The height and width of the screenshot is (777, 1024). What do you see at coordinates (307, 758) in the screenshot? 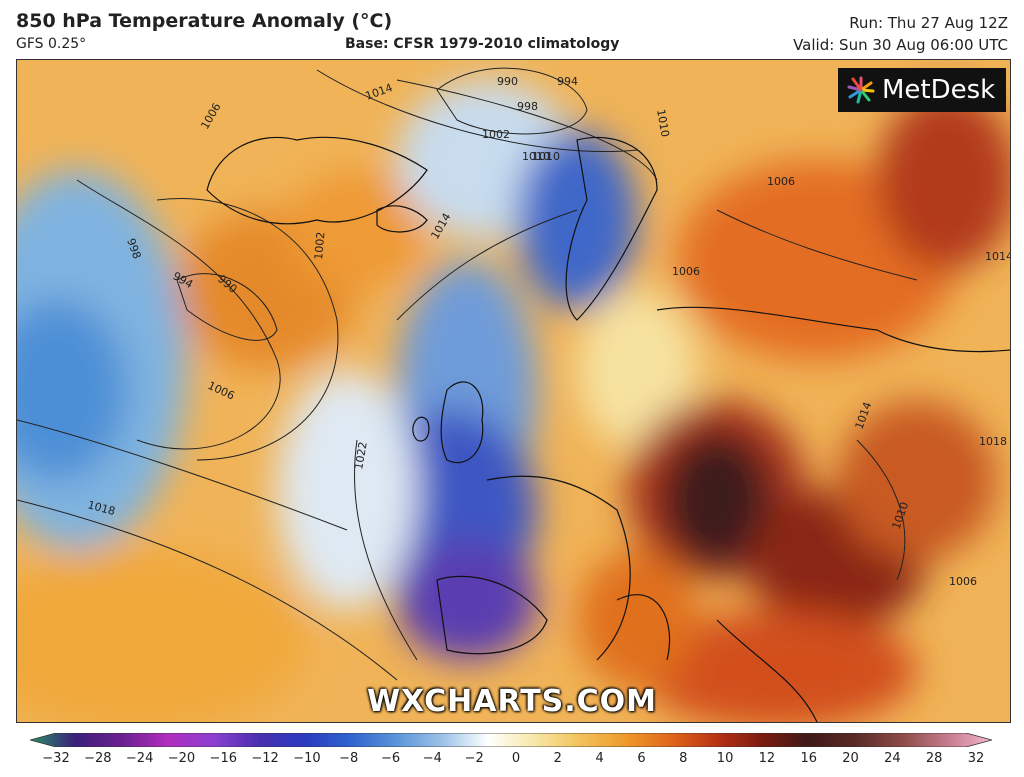
I see `colorbar-tick-label: −10` at bounding box center [307, 758].